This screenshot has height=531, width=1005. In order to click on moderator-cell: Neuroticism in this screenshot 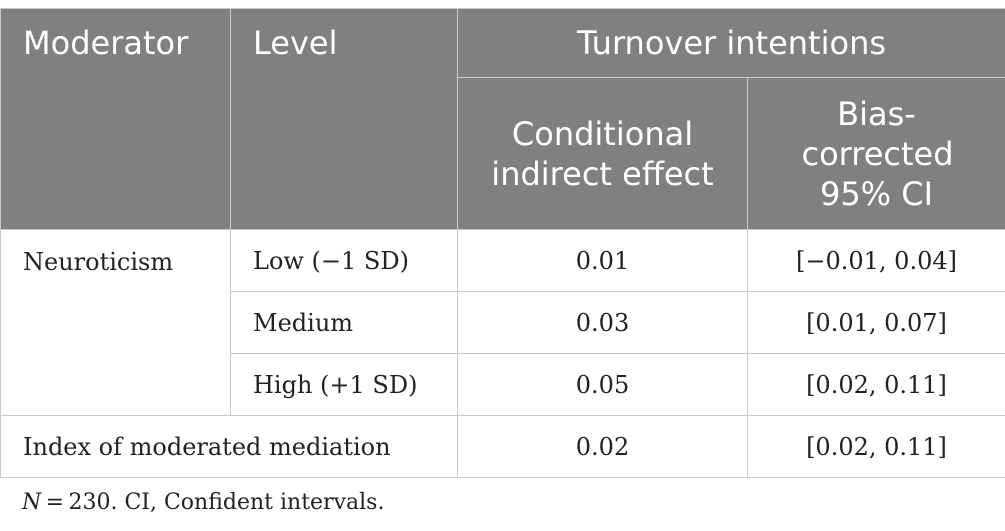, I will do `click(115, 322)`.